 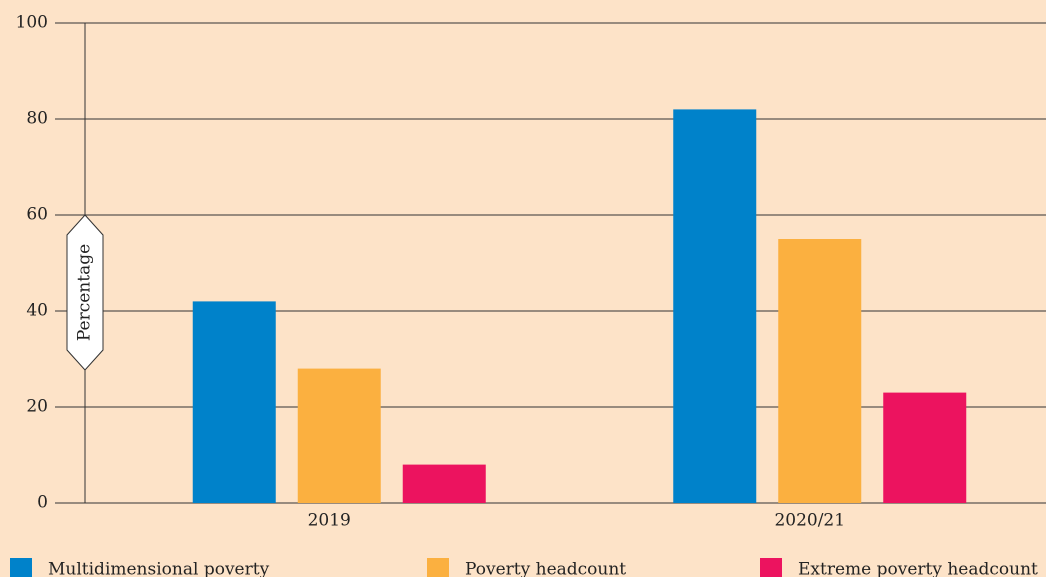 What do you see at coordinates (37, 119) in the screenshot?
I see `y-tick-label: 80` at bounding box center [37, 119].